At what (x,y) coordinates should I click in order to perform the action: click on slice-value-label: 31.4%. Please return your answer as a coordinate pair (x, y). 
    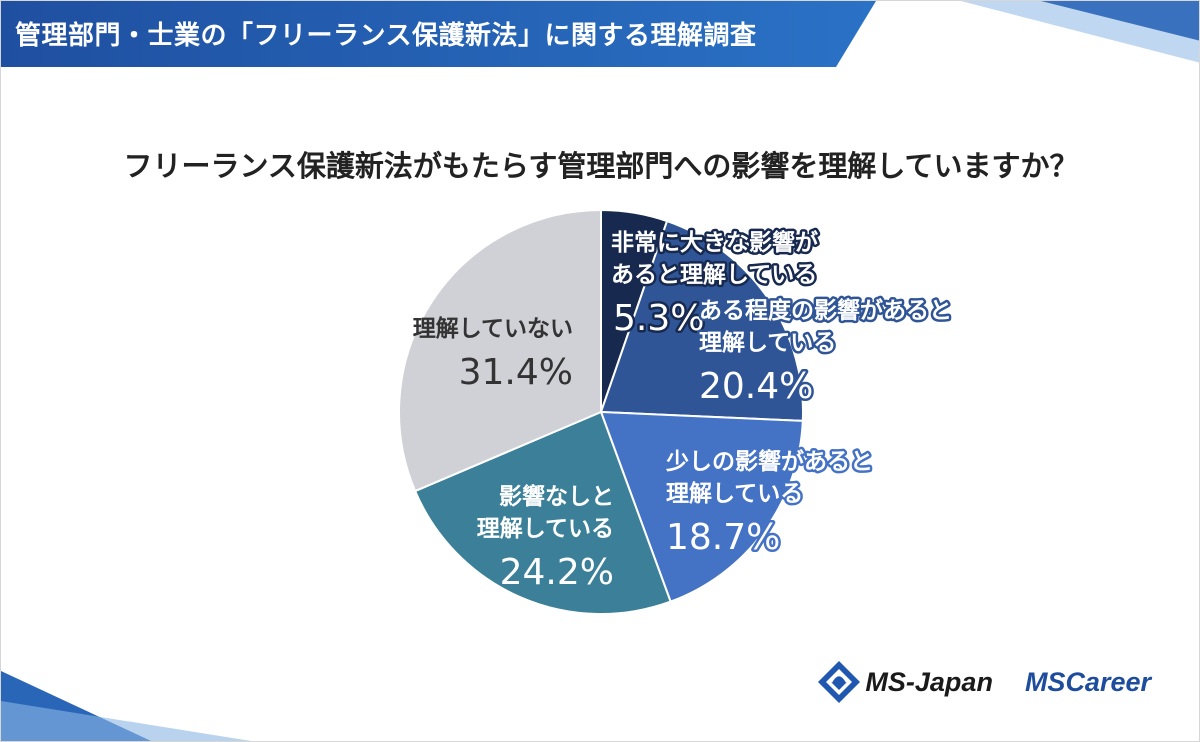
    Looking at the image, I should click on (516, 372).